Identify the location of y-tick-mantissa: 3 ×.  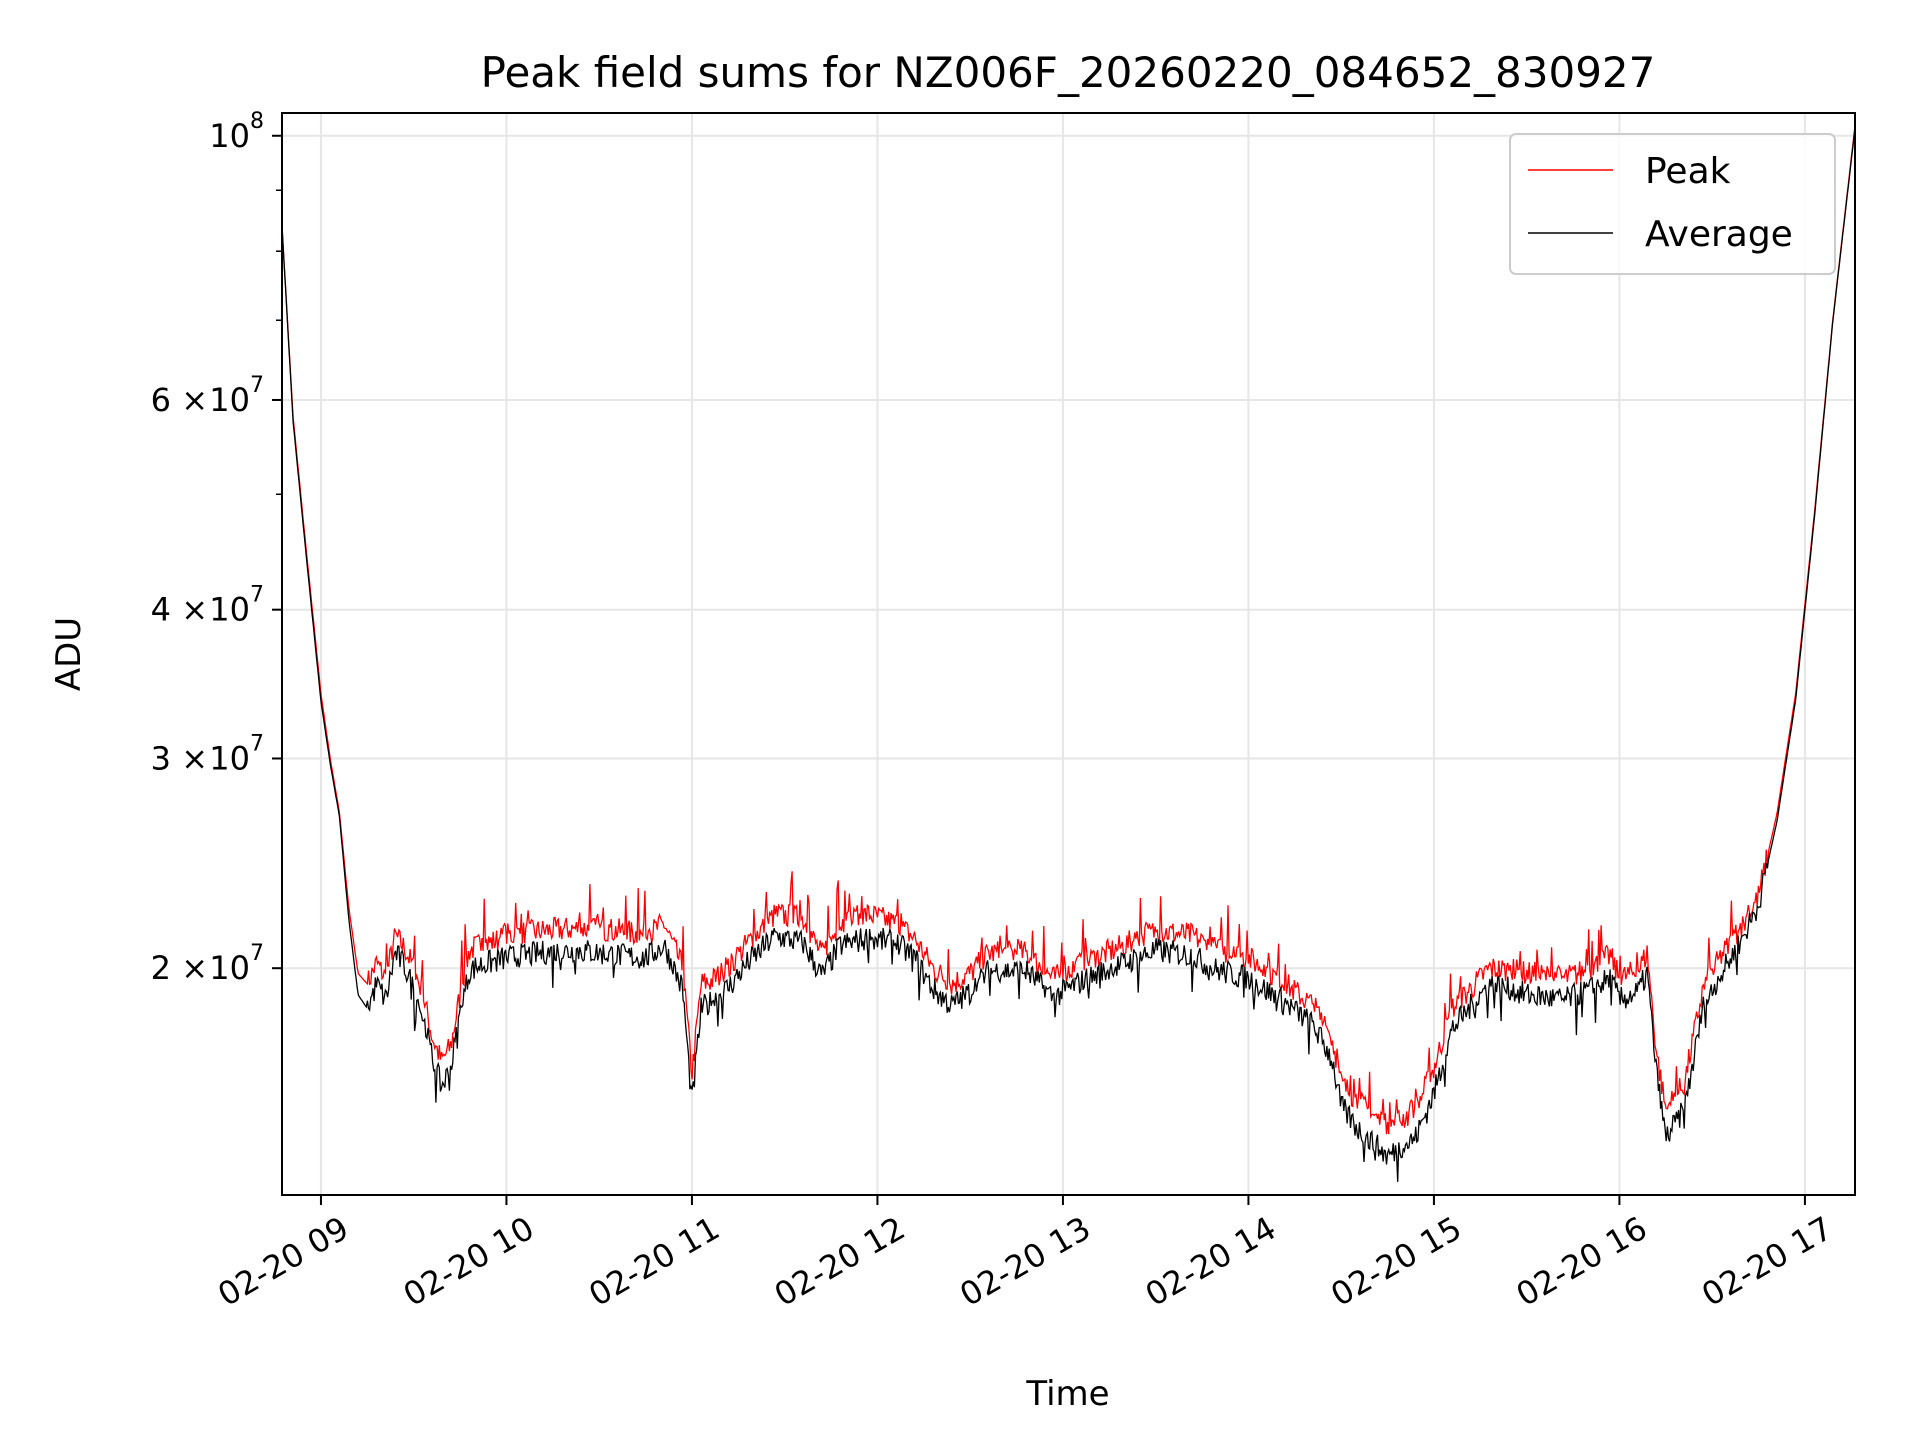
(179, 758).